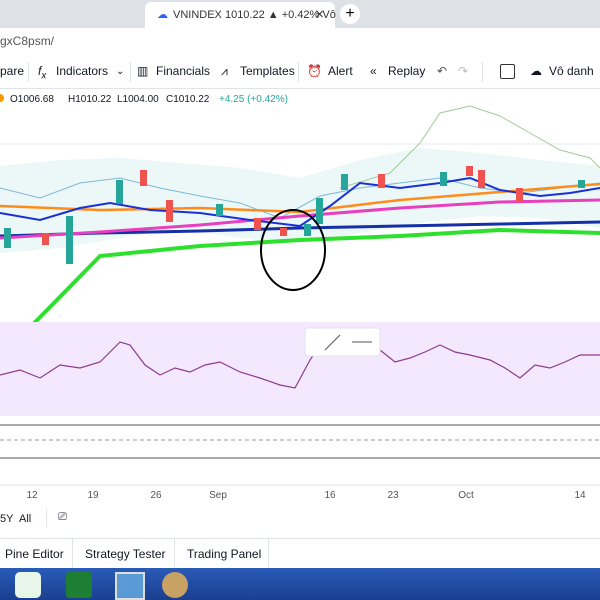 The width and height of the screenshot is (600, 600). Describe the element at coordinates (188, 99) in the screenshot. I see `ohlc-close: C1010.22` at that location.